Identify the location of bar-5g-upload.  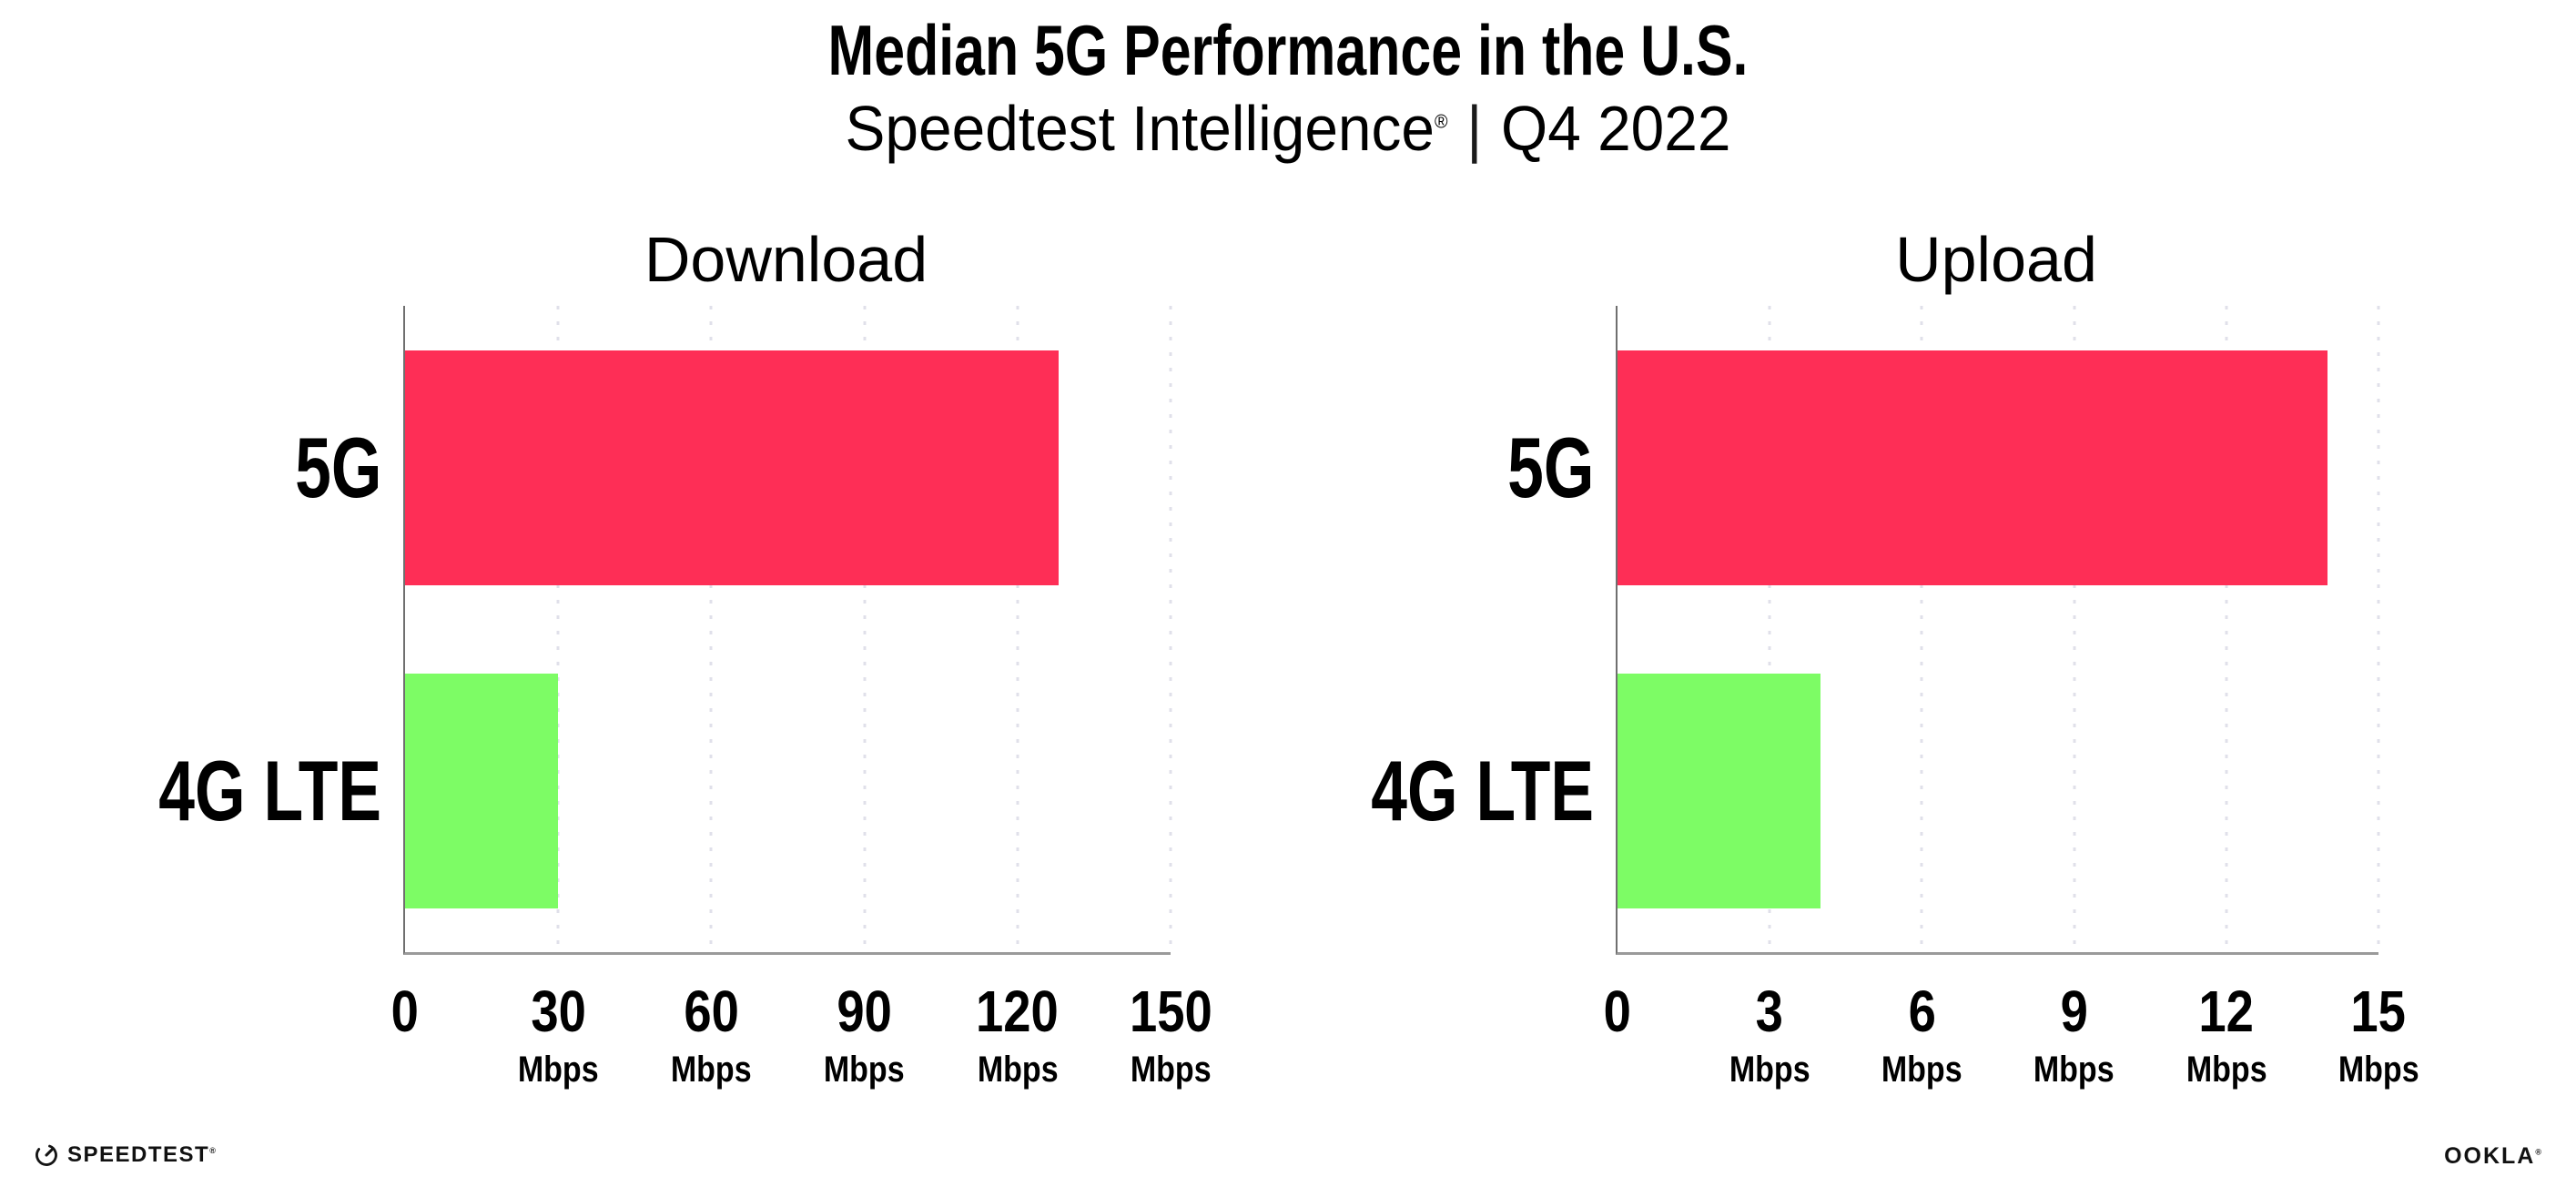
(1973, 467).